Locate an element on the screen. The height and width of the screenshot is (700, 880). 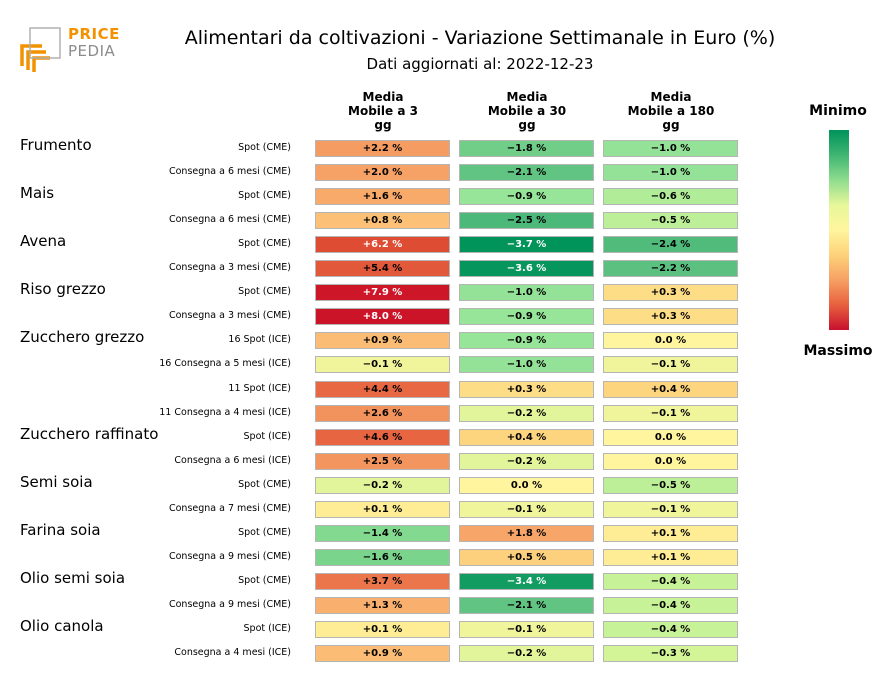
logo-mark-icon is located at coordinates (40, 49).